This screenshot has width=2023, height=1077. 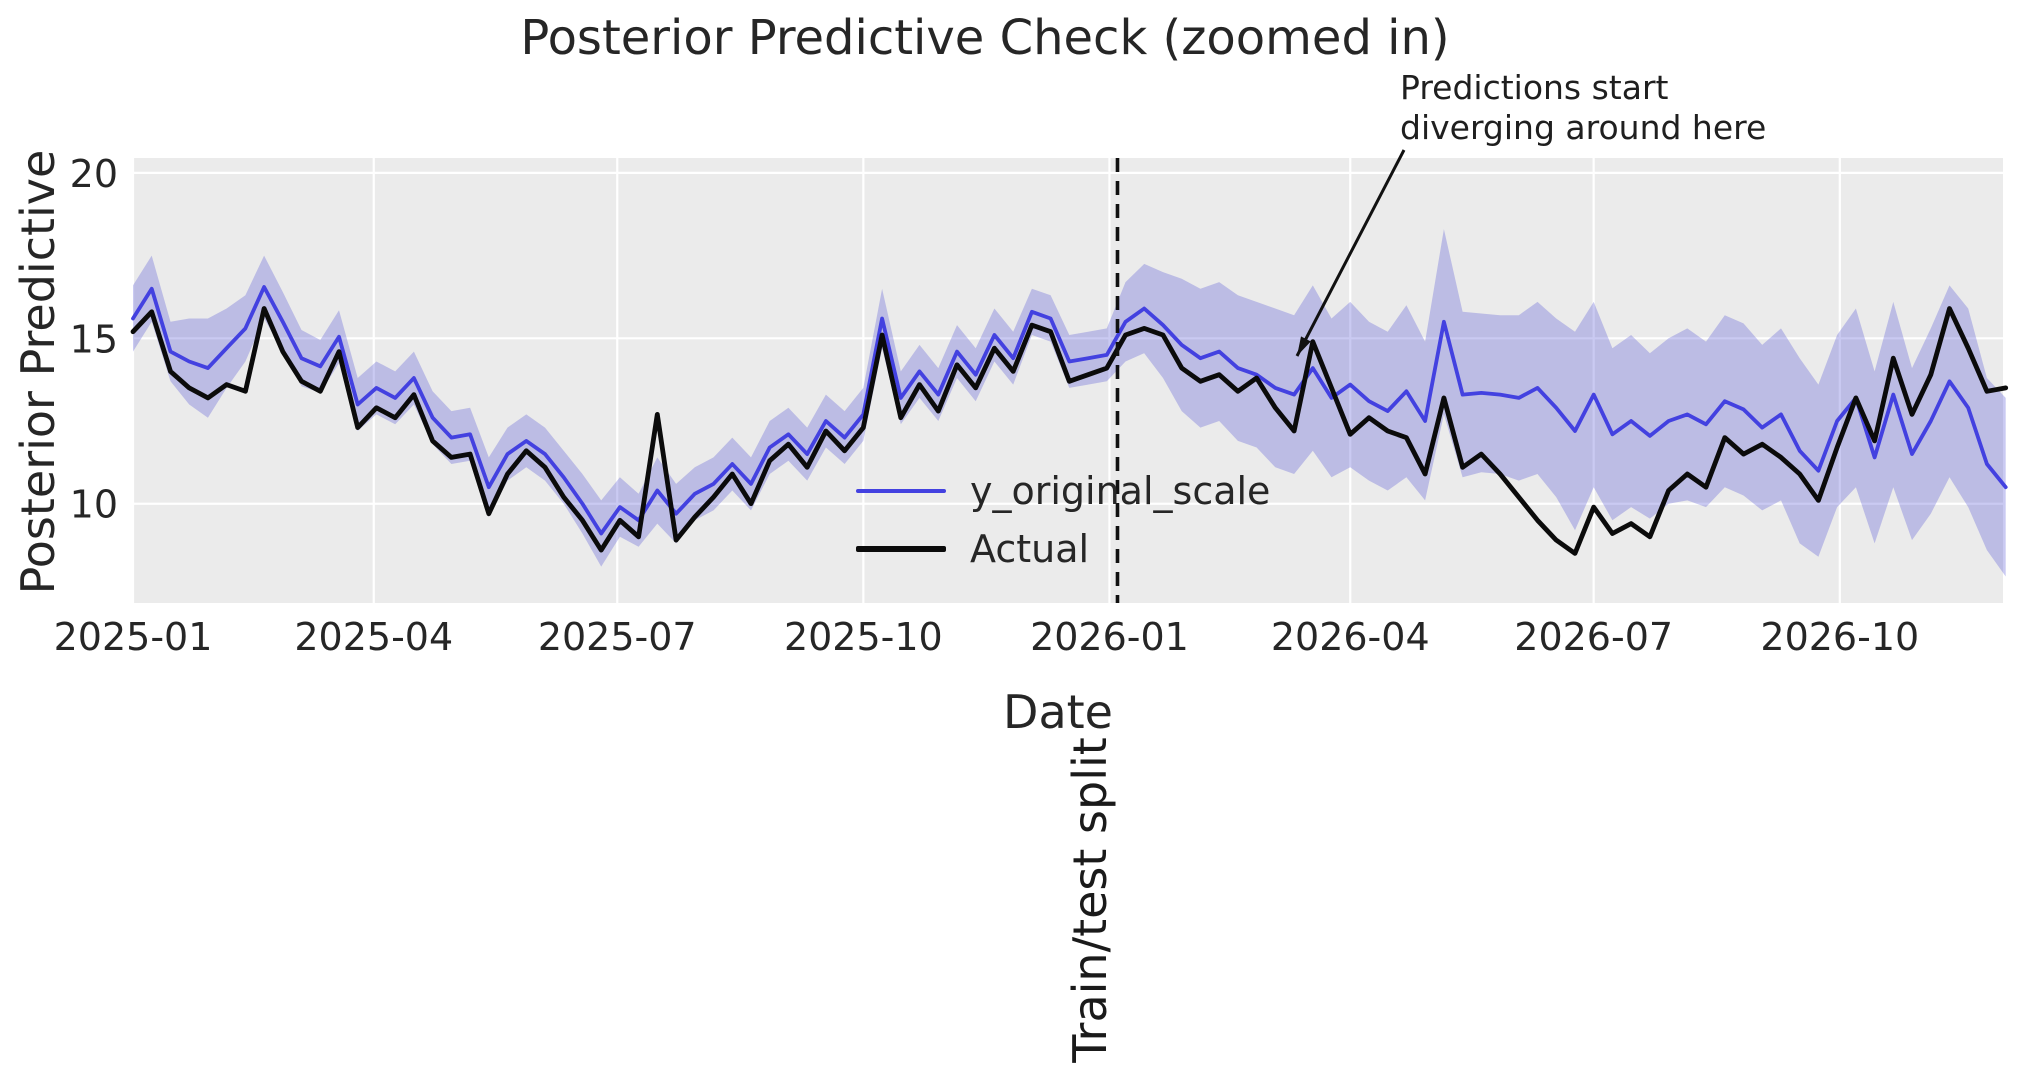 What do you see at coordinates (94, 339) in the screenshot?
I see `y-tick-label: 15` at bounding box center [94, 339].